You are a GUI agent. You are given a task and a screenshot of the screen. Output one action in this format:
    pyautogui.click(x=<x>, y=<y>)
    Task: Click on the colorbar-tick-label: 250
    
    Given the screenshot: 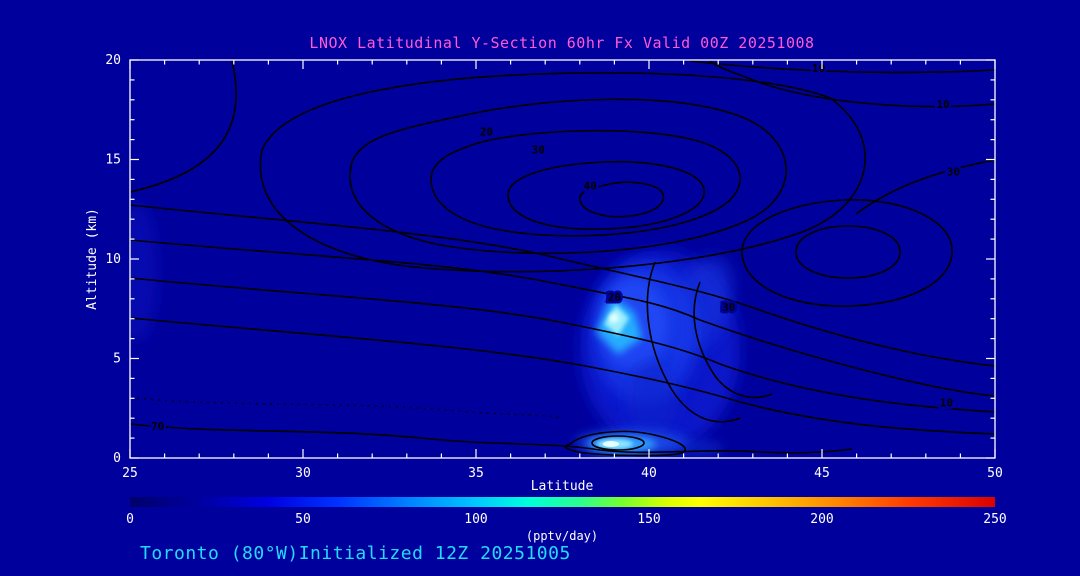 What is the action you would take?
    pyautogui.click(x=994, y=519)
    